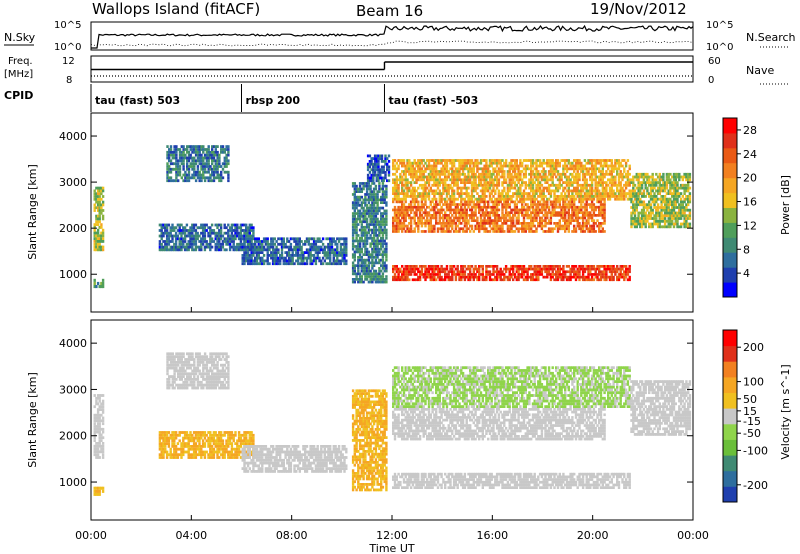 The height and width of the screenshot is (554, 800). Describe the element at coordinates (273, 100) in the screenshot. I see `cpid-segment-label-1: rbsp 200` at that location.